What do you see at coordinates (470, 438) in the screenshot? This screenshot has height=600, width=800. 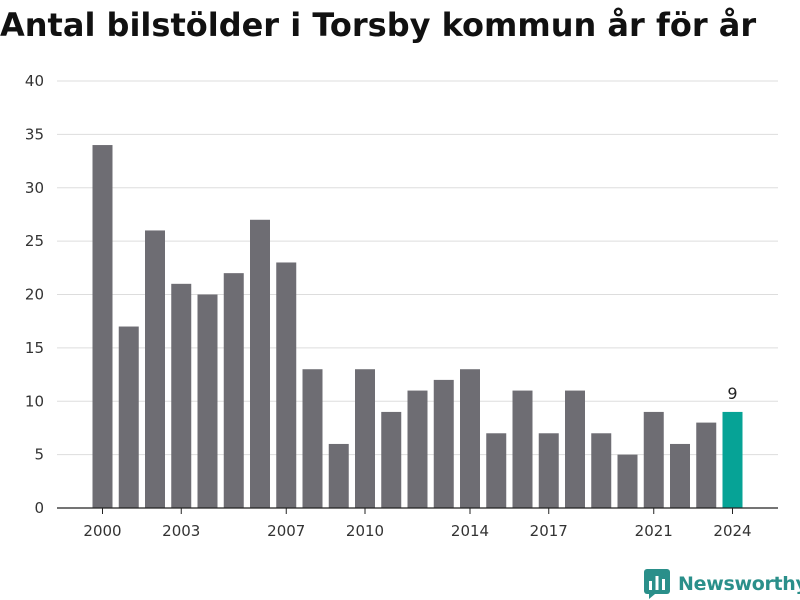 I see `bar-2014` at bounding box center [470, 438].